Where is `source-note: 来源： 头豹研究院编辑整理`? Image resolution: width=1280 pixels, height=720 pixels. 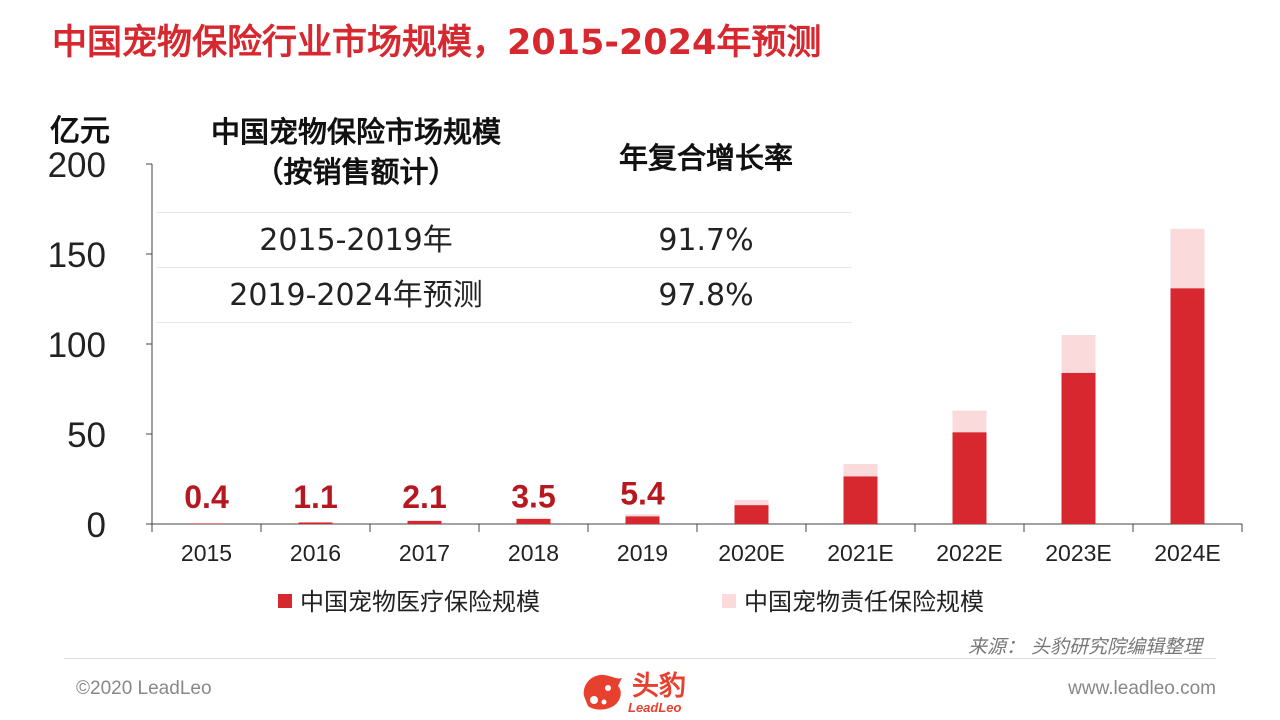
source-note: 来源： 头豹研究院编辑整理 is located at coordinates (1084, 647).